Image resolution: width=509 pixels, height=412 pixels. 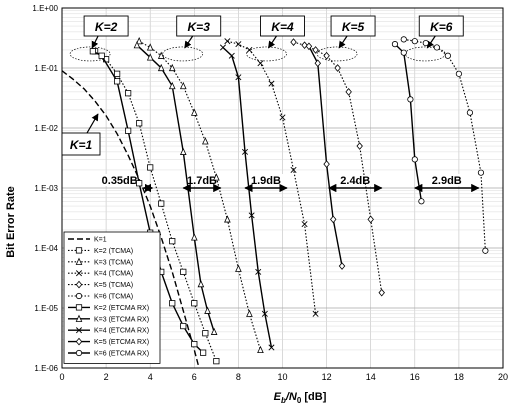 I want to click on legend-label: K=2 (TCMA), so click(x=113, y=251).